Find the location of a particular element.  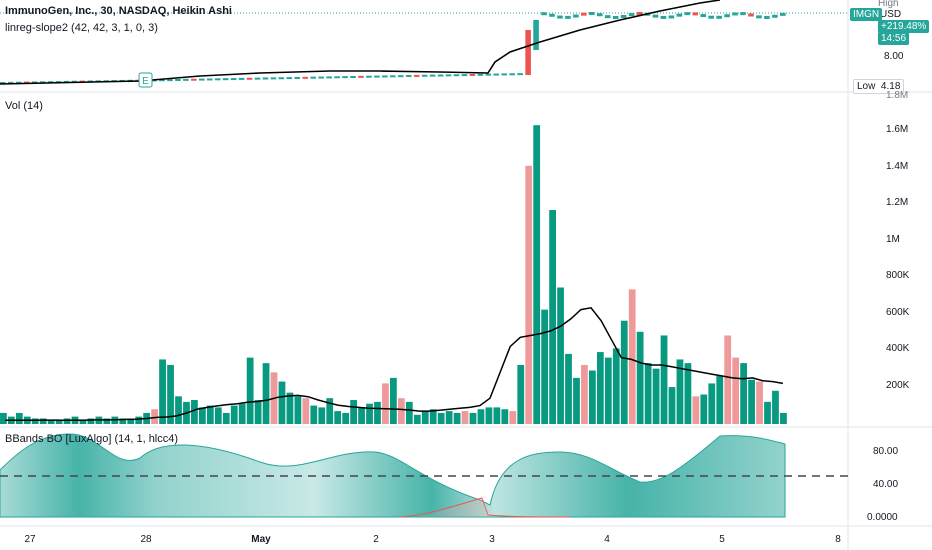

volume-title: Vol (14) is located at coordinates (24, 106).